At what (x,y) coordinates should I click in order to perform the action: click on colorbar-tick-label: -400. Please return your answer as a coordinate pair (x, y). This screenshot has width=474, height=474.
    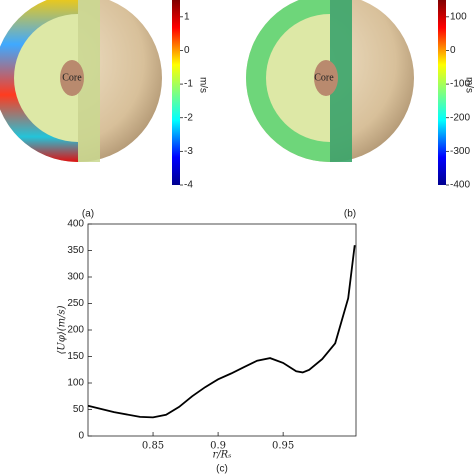
    Looking at the image, I should click on (460, 185).